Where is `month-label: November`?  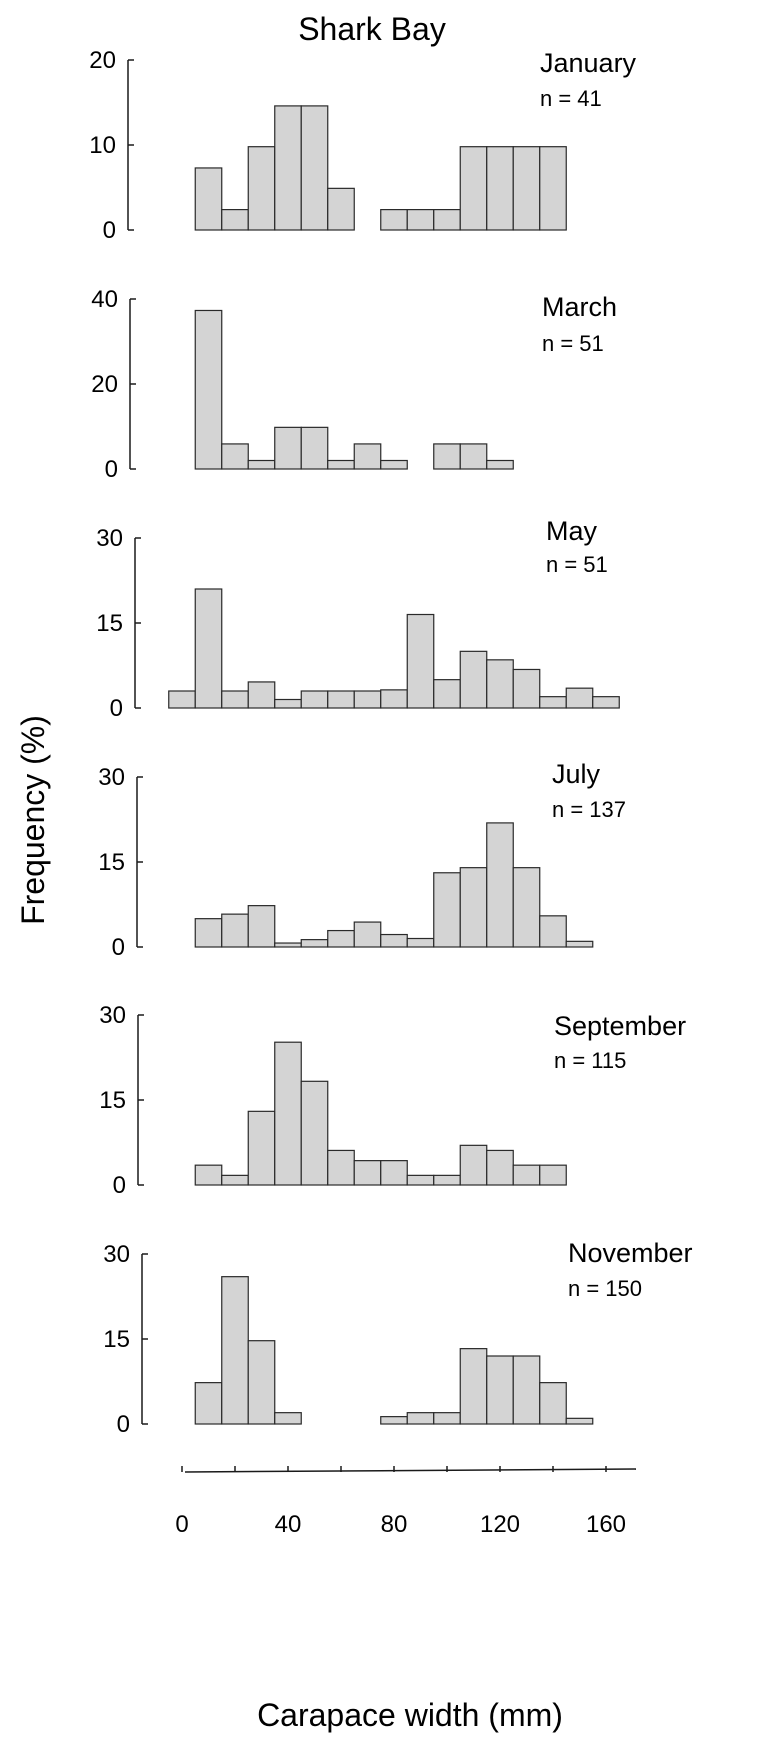
month-label: November is located at coordinates (630, 1253).